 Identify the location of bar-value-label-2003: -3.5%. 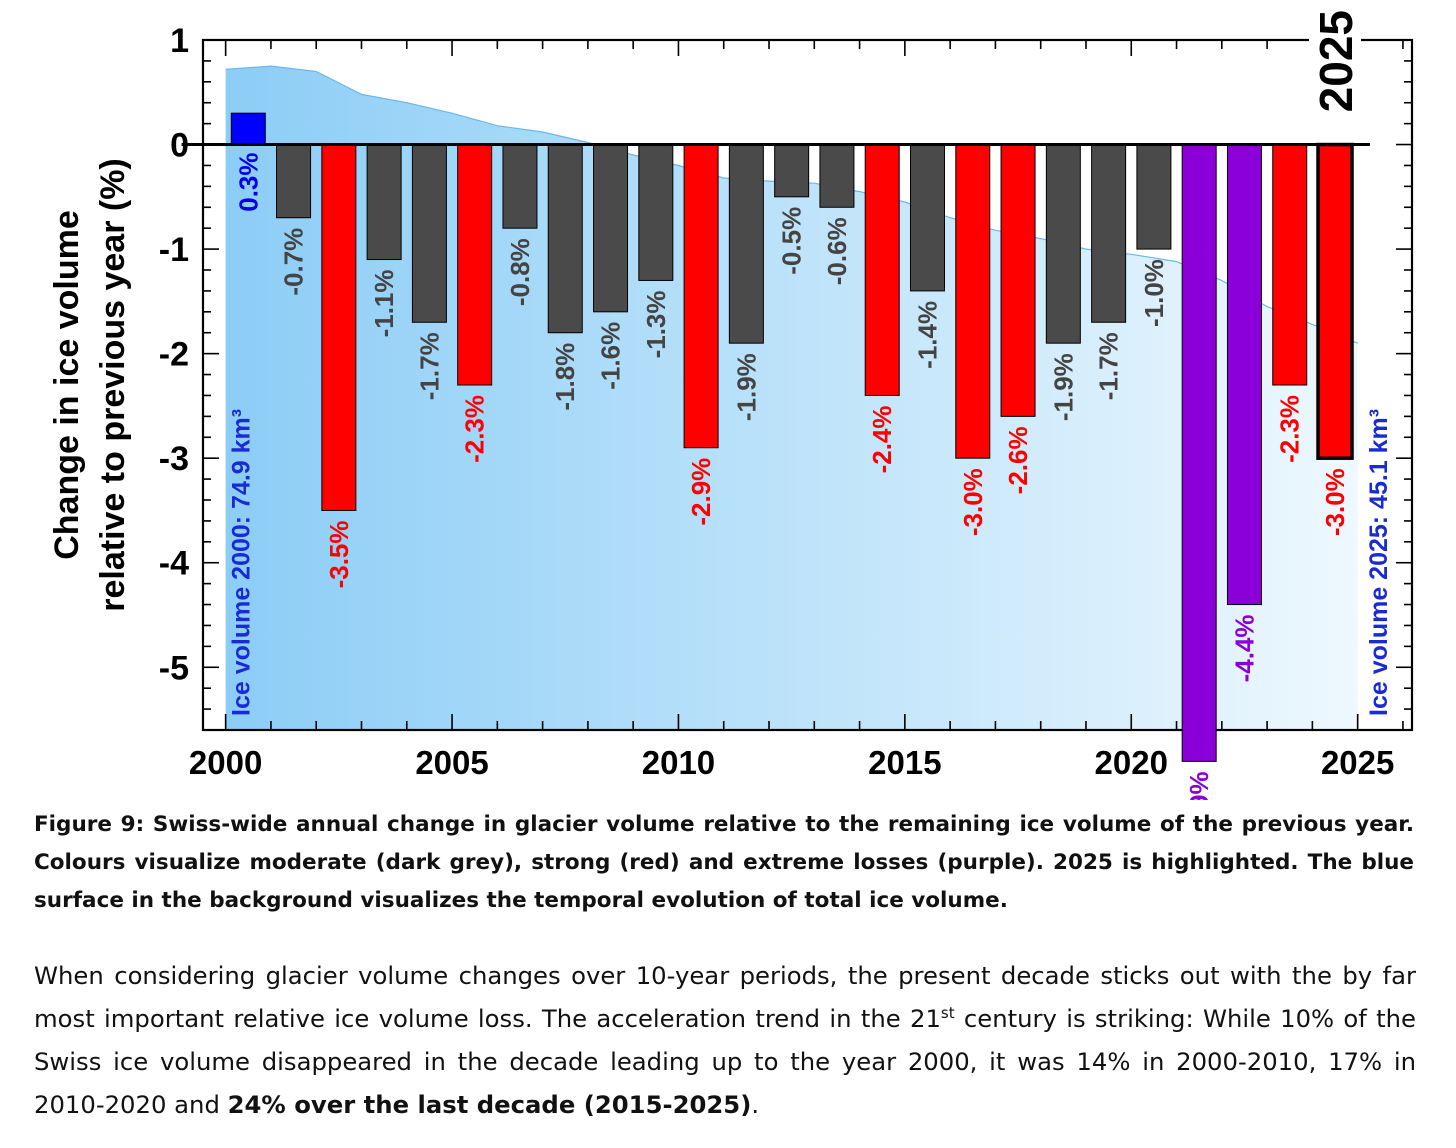
(339, 555).